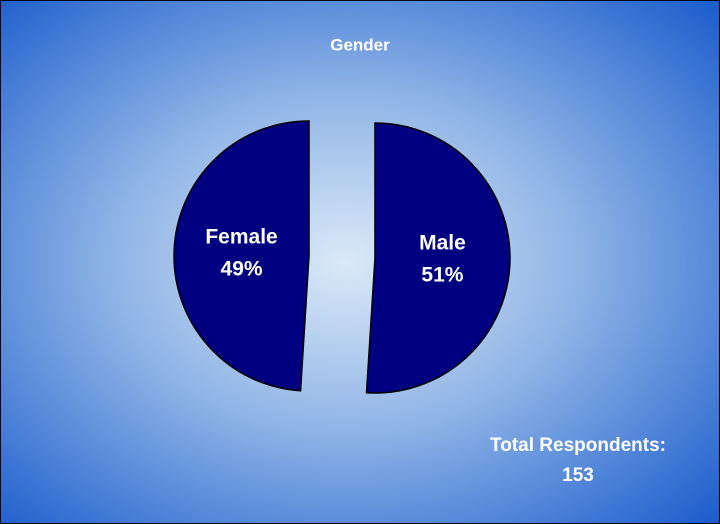 This screenshot has width=720, height=524. What do you see at coordinates (442, 275) in the screenshot?
I see `value-label: 51%` at bounding box center [442, 275].